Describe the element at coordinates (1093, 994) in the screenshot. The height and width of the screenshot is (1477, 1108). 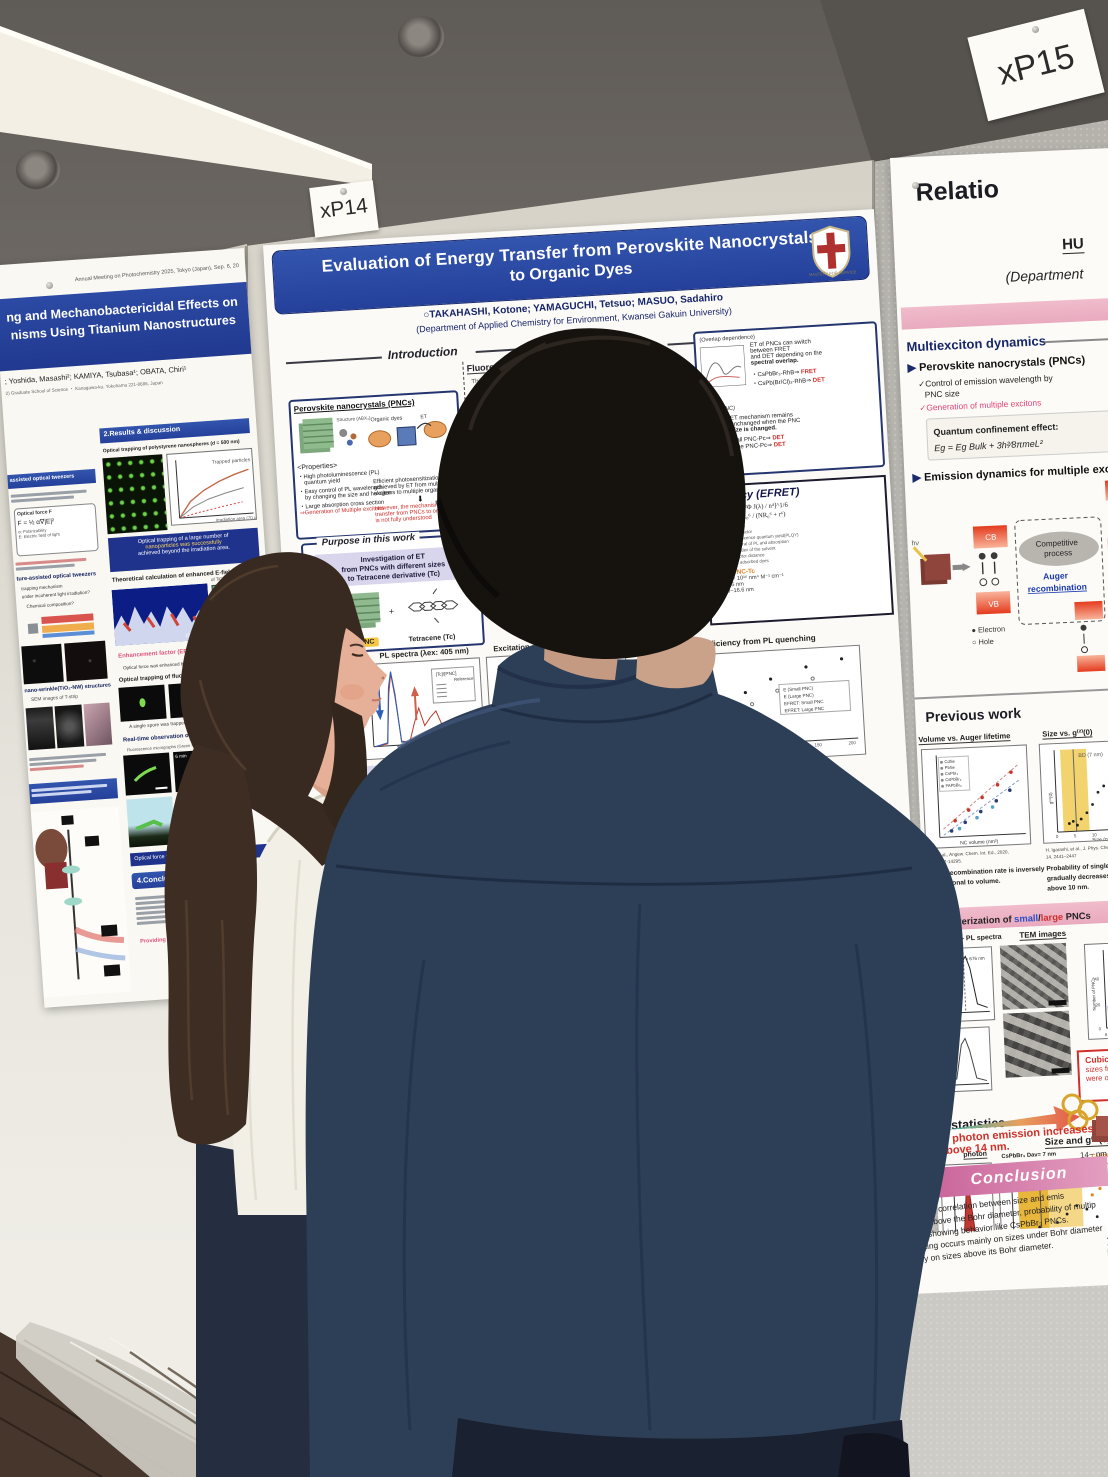
I see `svg-text: Number of PNCs` at that location.